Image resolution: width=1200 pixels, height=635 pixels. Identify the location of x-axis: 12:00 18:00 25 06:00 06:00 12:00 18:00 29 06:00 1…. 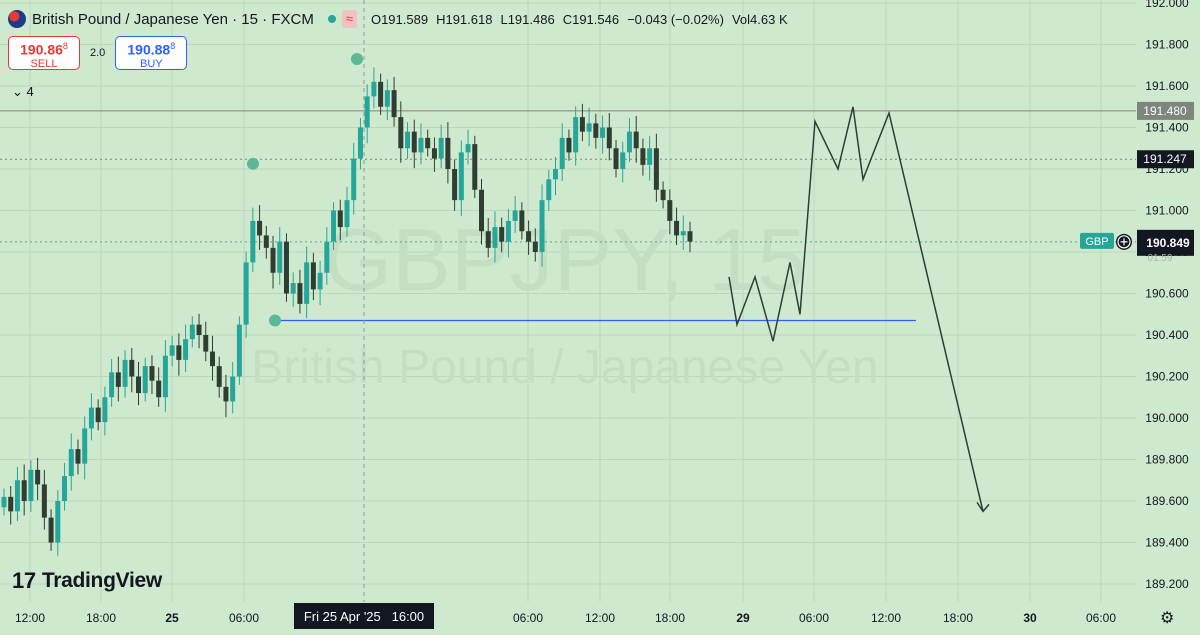
(565, 618).